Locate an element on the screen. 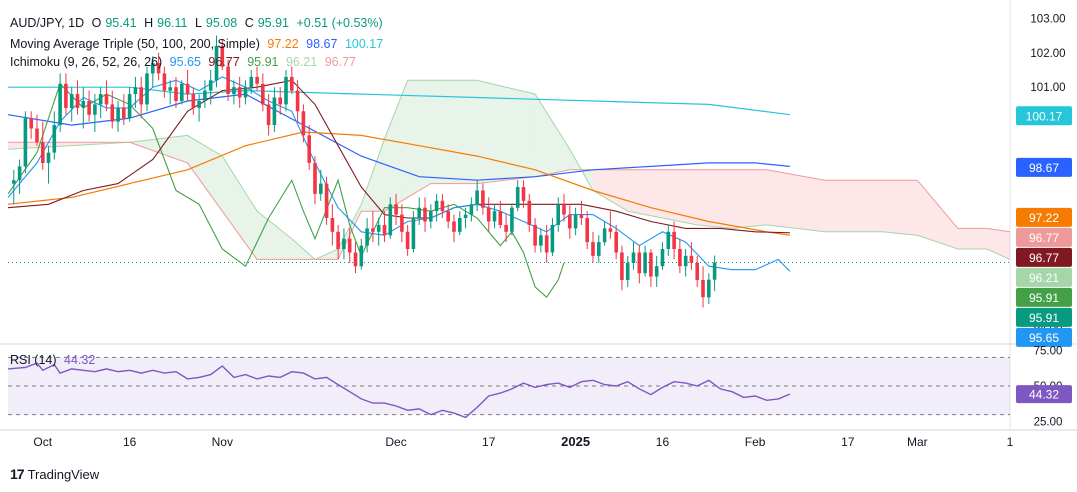  rsi-tick-label: 75.00 is located at coordinates (1048, 351).